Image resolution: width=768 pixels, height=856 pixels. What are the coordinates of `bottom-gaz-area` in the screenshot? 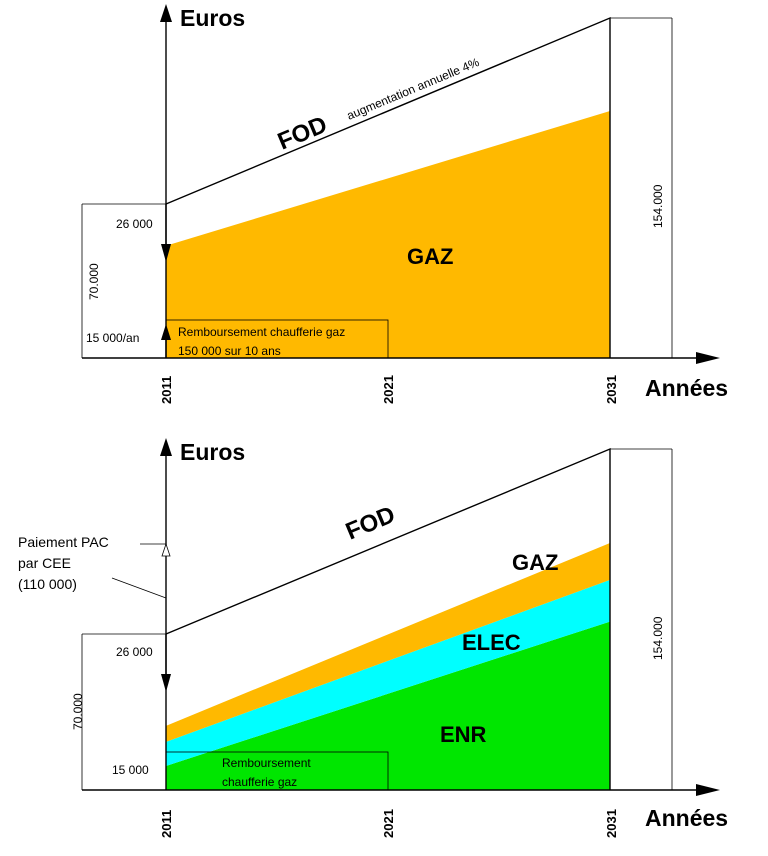 It's located at (388, 642).